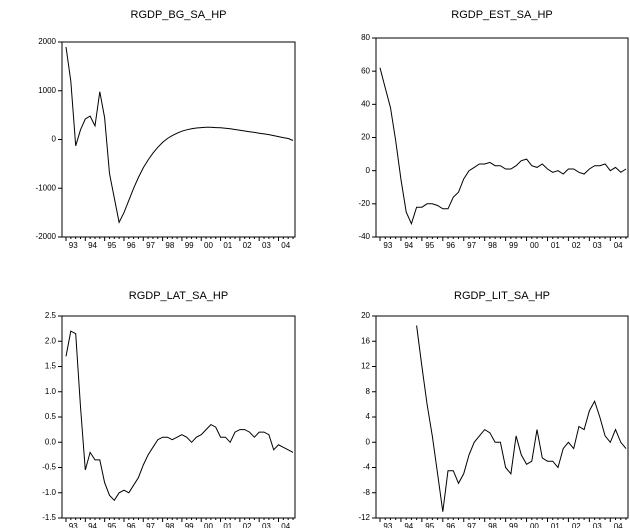 The image size is (630, 528). I want to click on chart-title: RGDP_BG_SA_HP, so click(179, 15).